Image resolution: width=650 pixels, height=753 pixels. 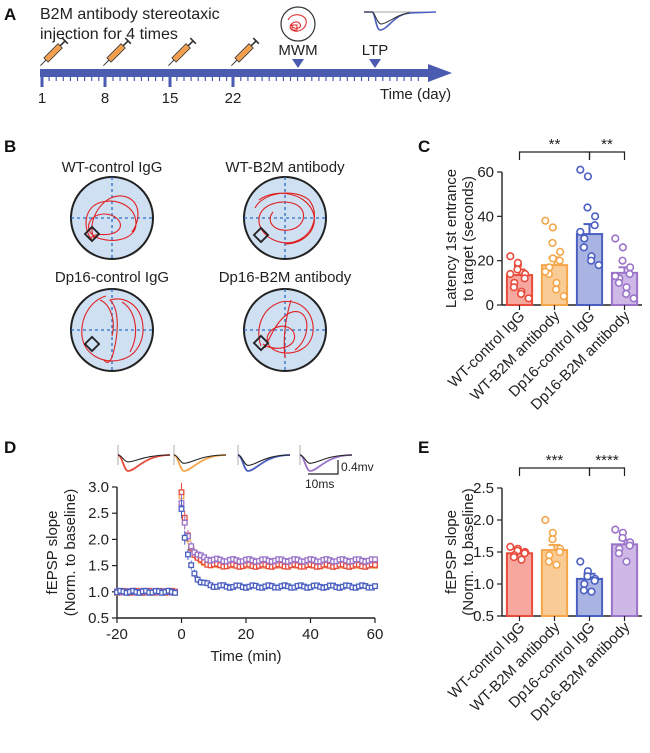 What do you see at coordinates (485, 261) in the screenshot?
I see `y-tick-label: 20` at bounding box center [485, 261].